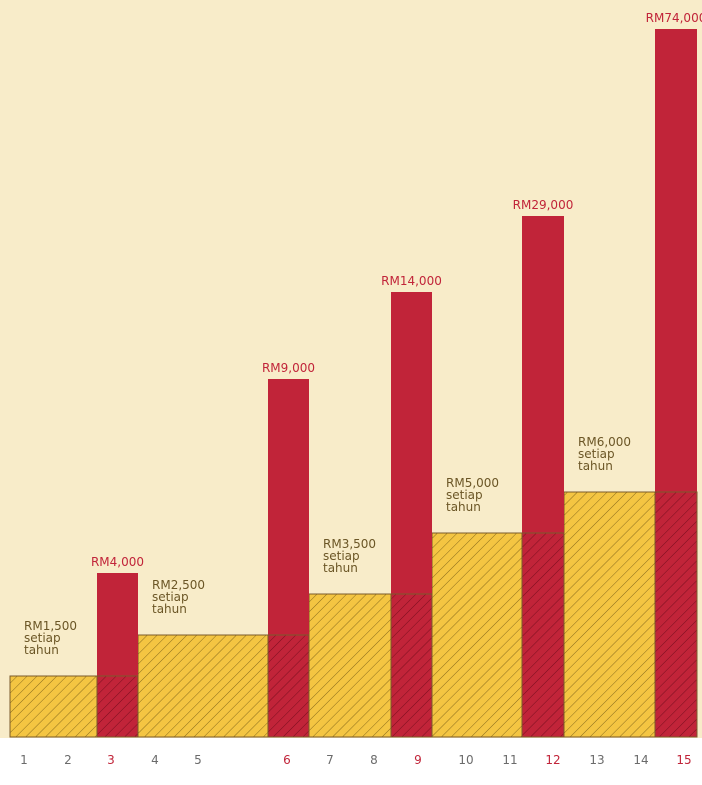  I want to click on year-tick-label: 15, so click(683, 760).